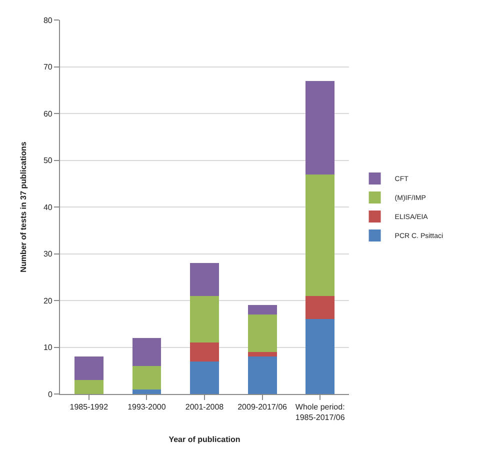 Image resolution: width=479 pixels, height=454 pixels. What do you see at coordinates (48, 67) in the screenshot?
I see `y-tick-label: 70` at bounding box center [48, 67].